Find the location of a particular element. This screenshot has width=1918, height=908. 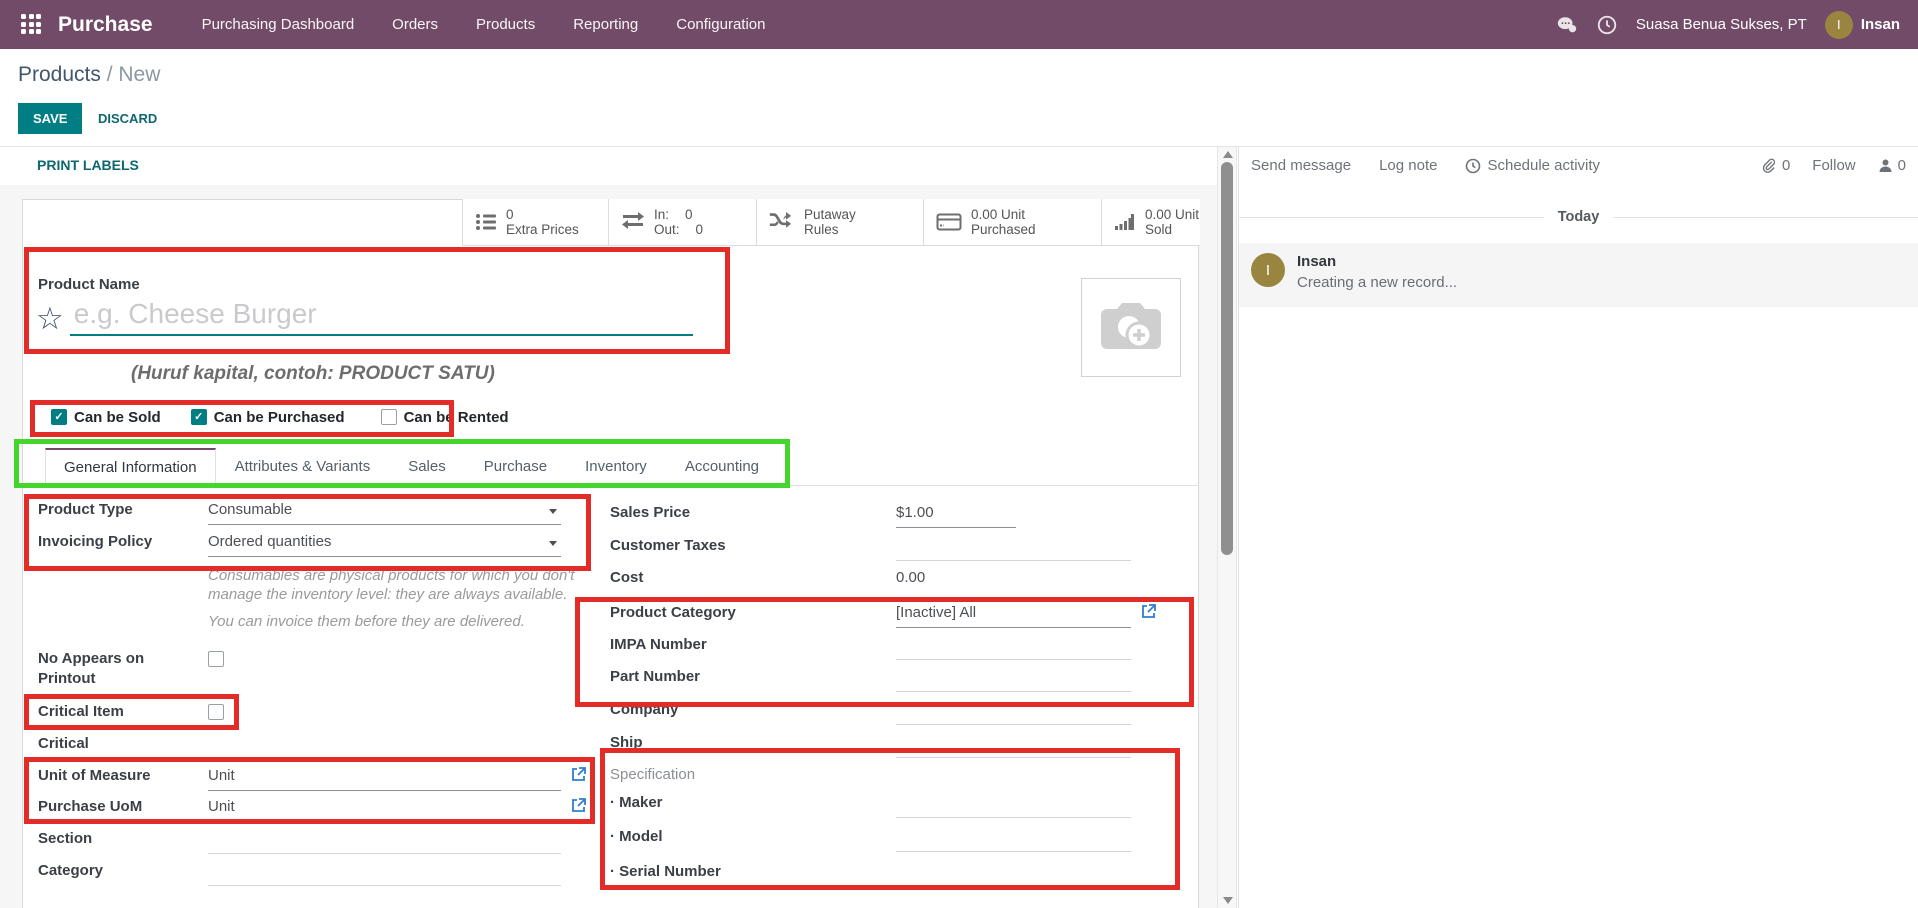

clock-icon is located at coordinates (1473, 165).